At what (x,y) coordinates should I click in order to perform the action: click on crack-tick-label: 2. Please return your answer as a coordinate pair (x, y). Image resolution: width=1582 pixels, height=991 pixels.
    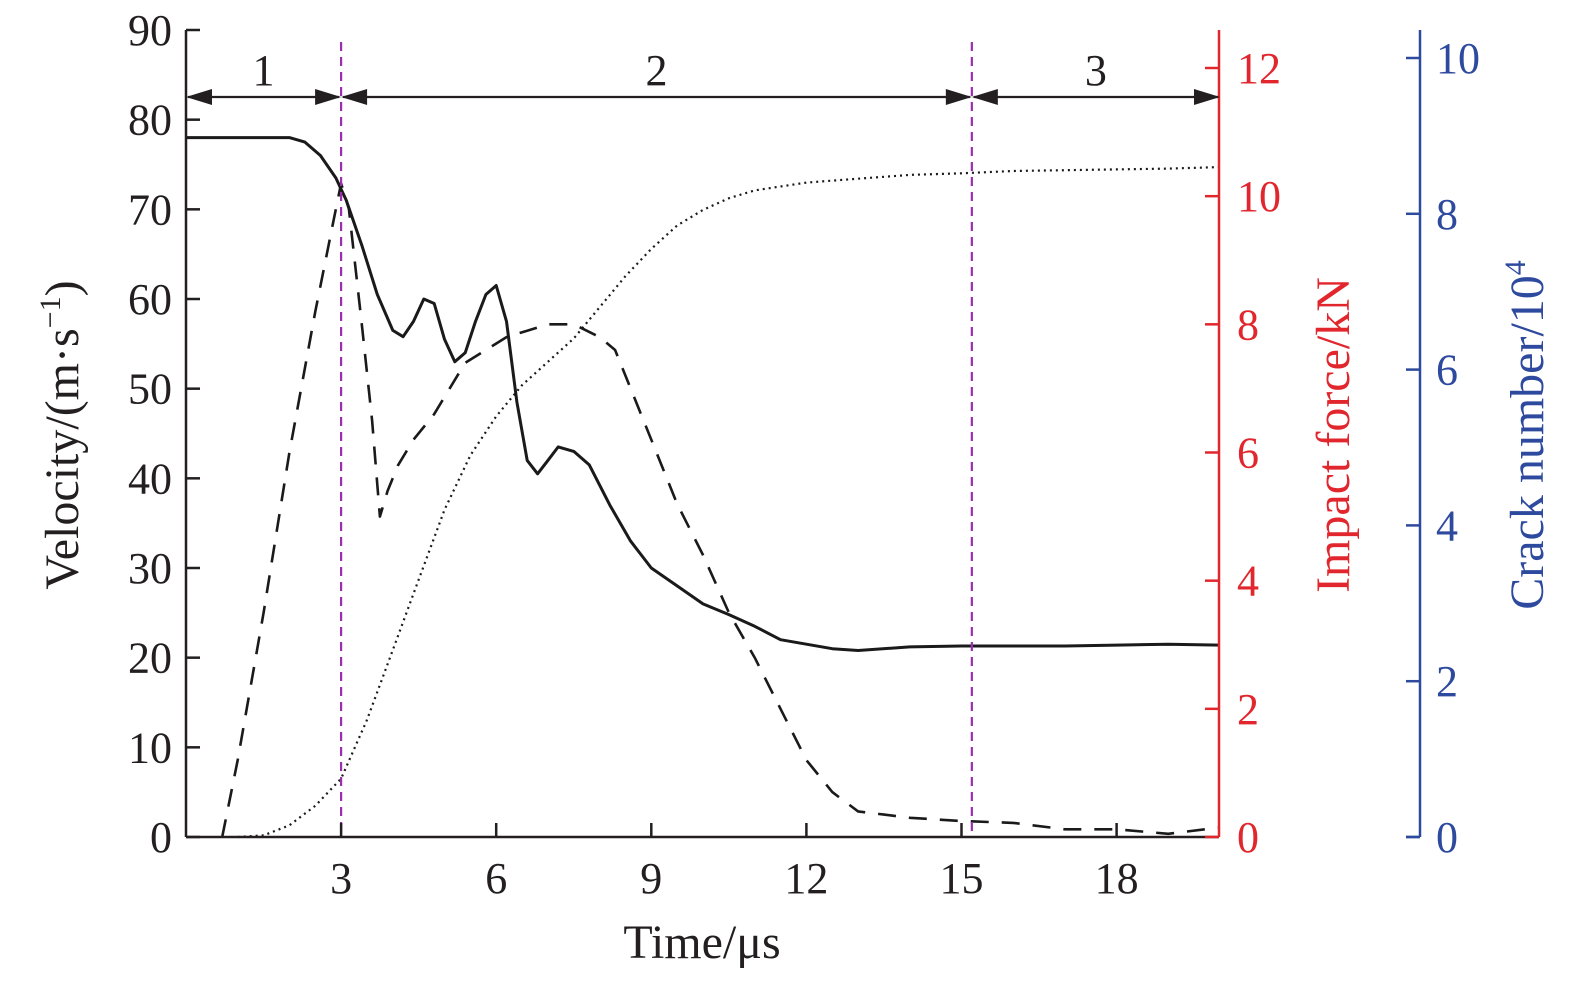
    Looking at the image, I should click on (1447, 681).